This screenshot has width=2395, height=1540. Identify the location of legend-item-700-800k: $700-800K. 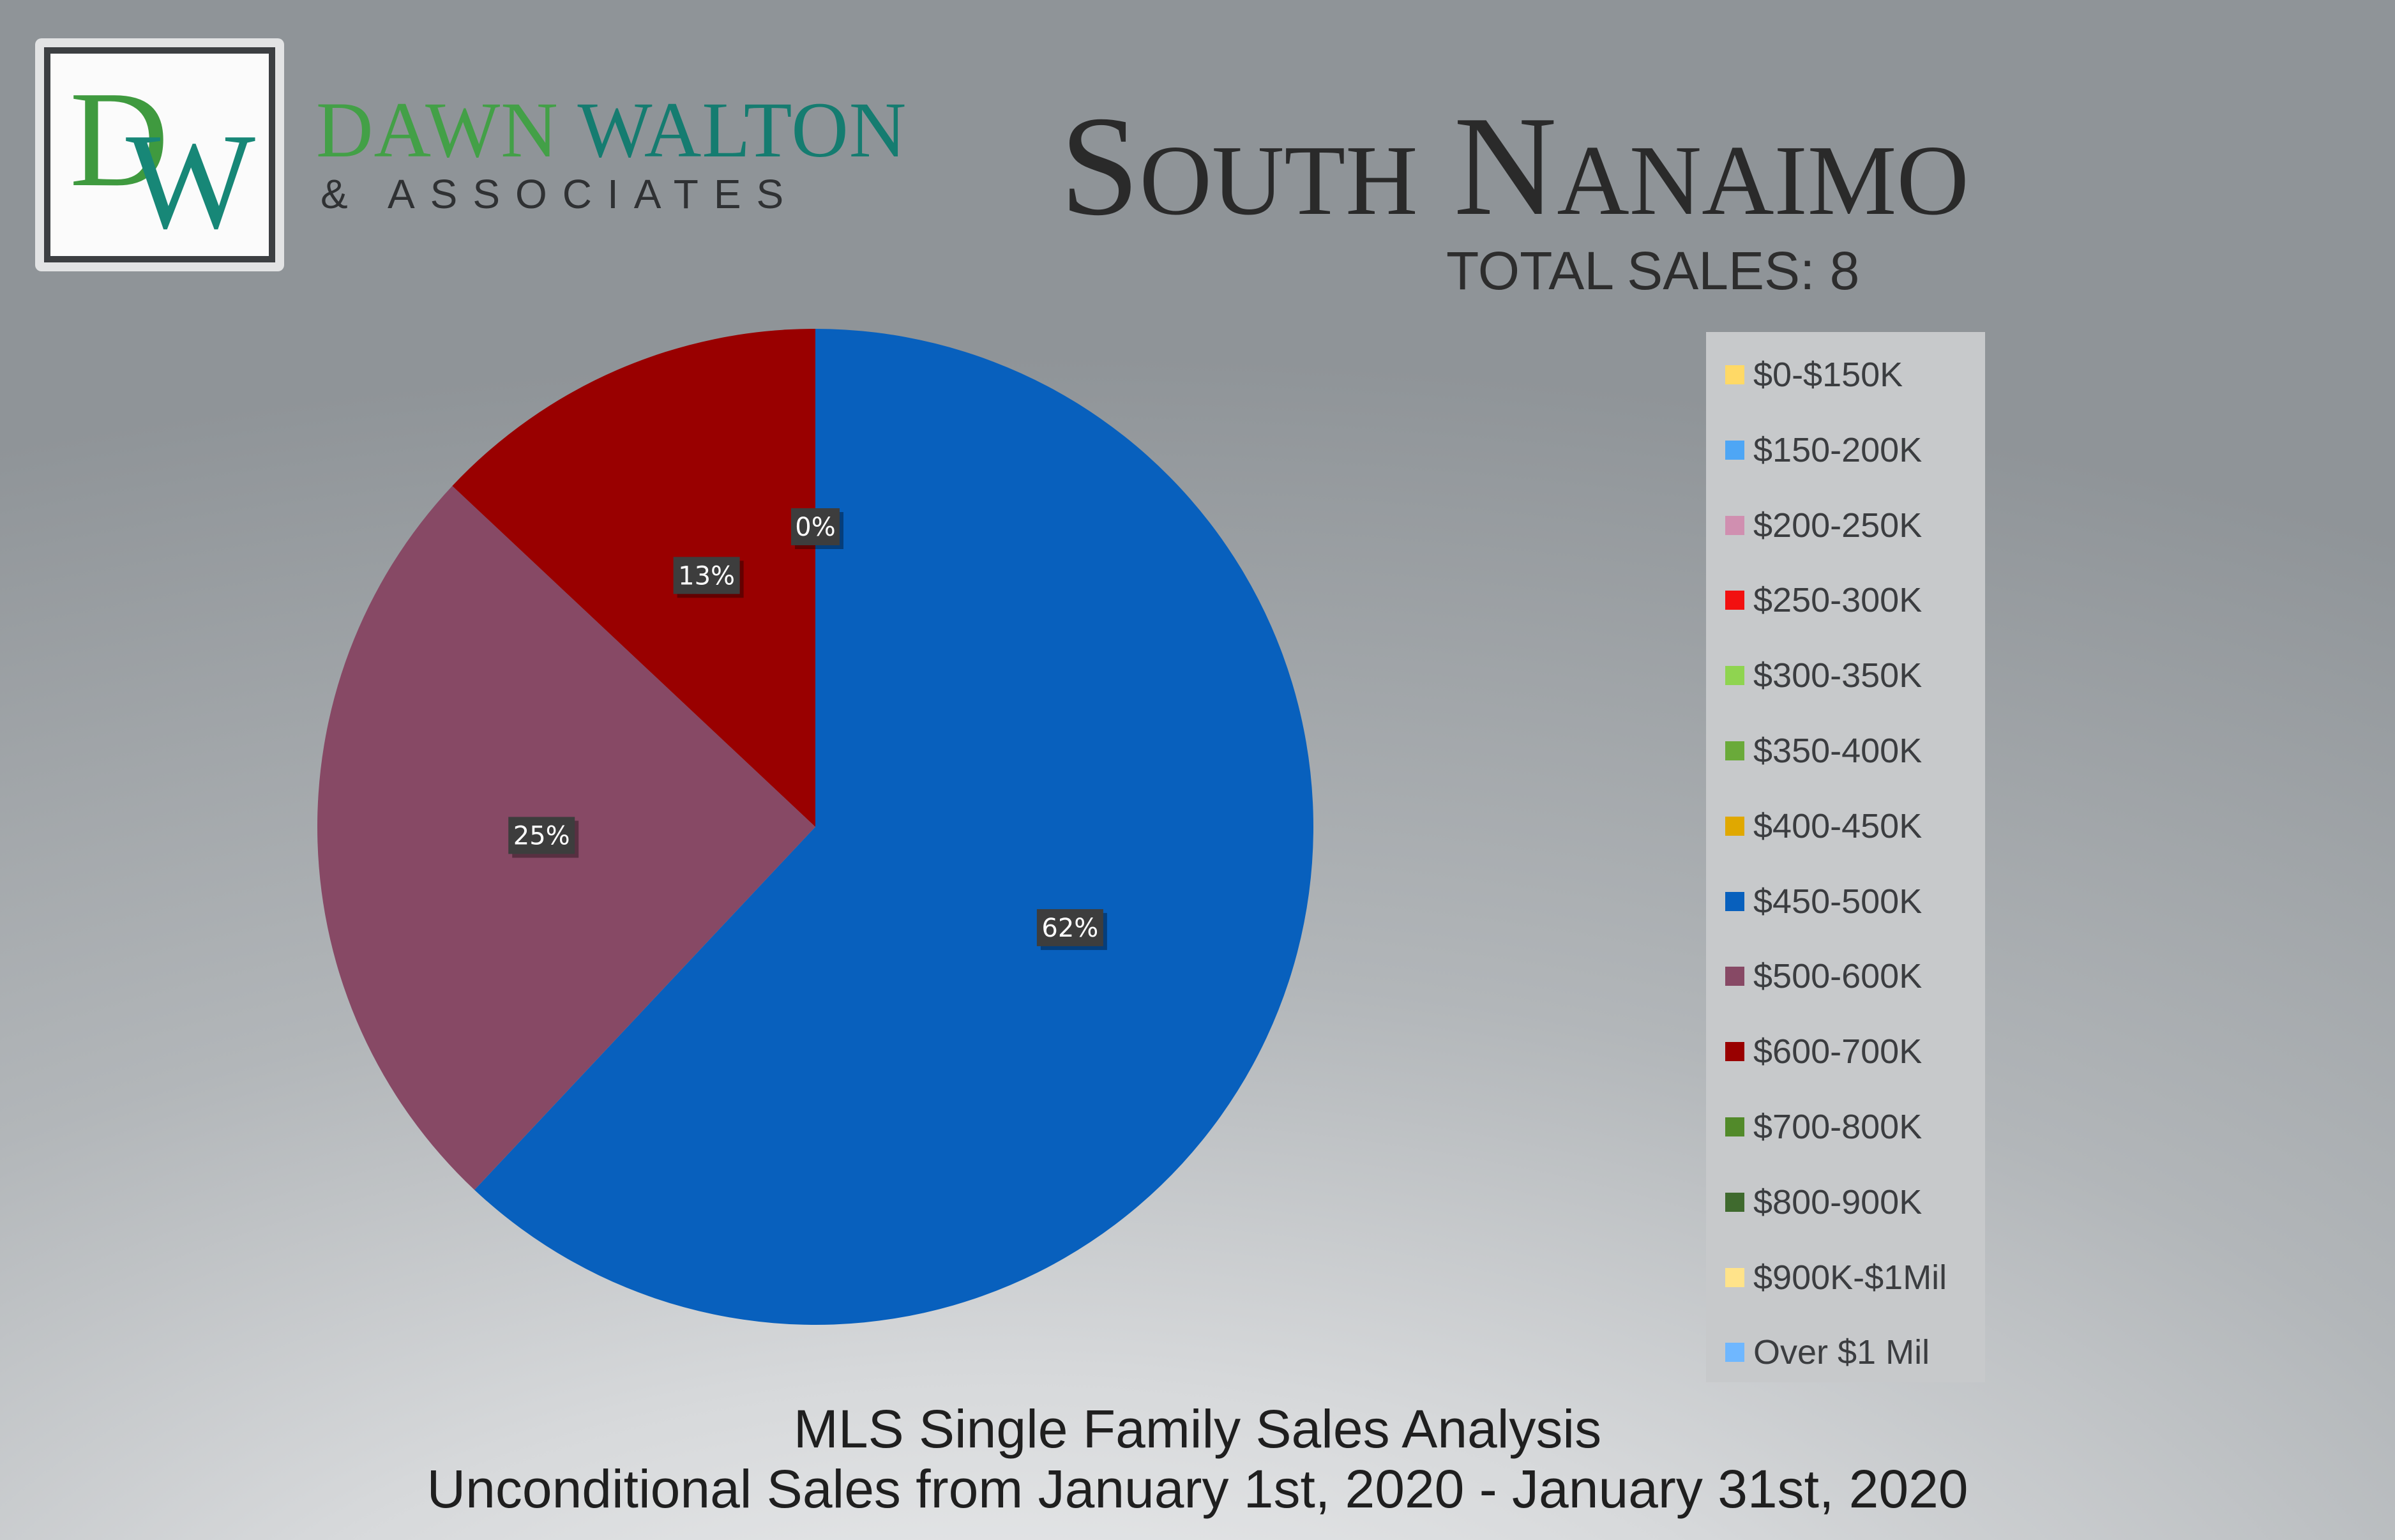
(1823, 1127).